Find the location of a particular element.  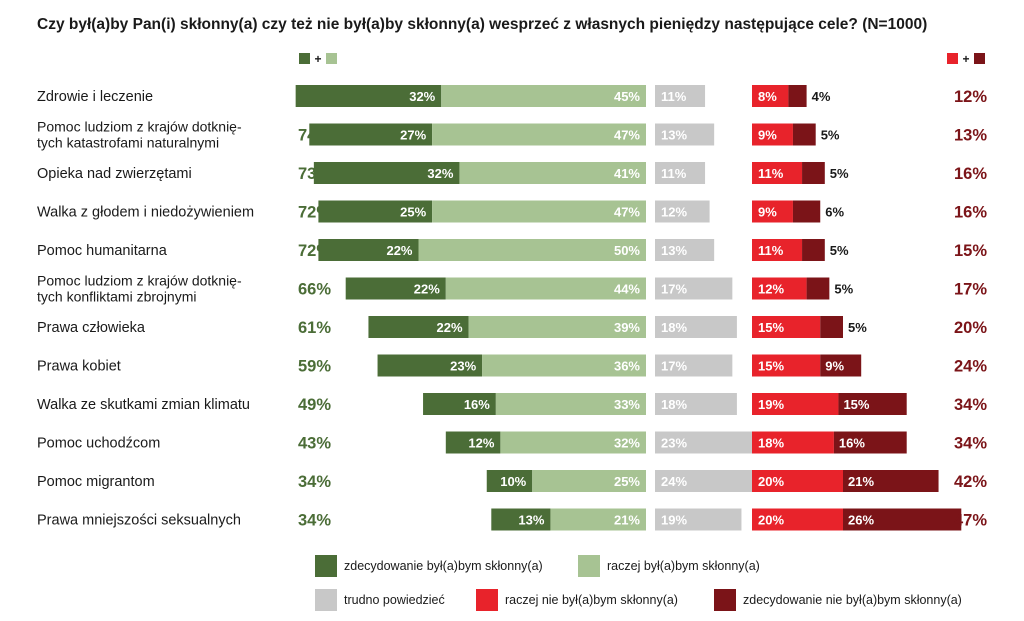

category-label-line2: tych konfliktami zbrojnymi is located at coordinates (117, 297).